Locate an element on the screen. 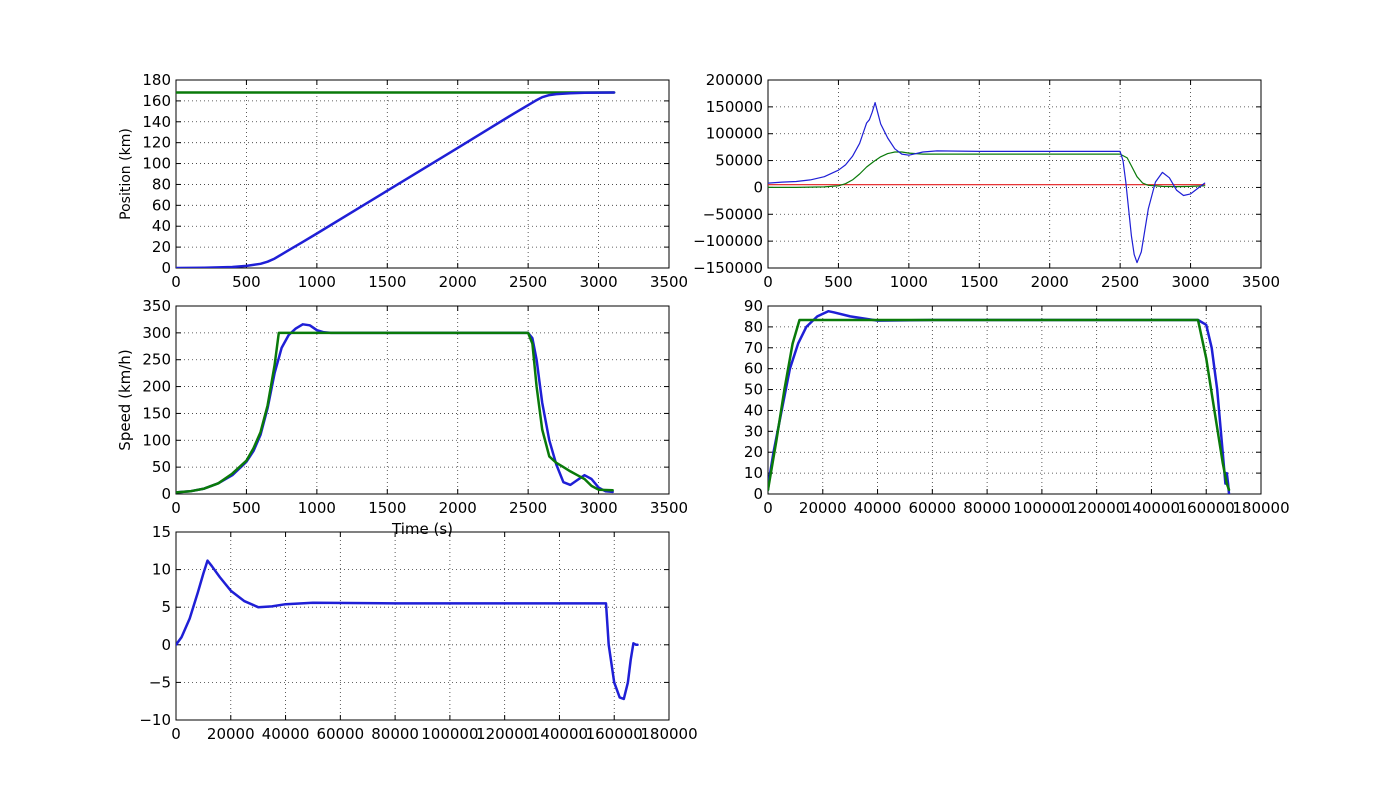 The width and height of the screenshot is (1400, 800). y-tick-label: 15 is located at coordinates (161, 532).